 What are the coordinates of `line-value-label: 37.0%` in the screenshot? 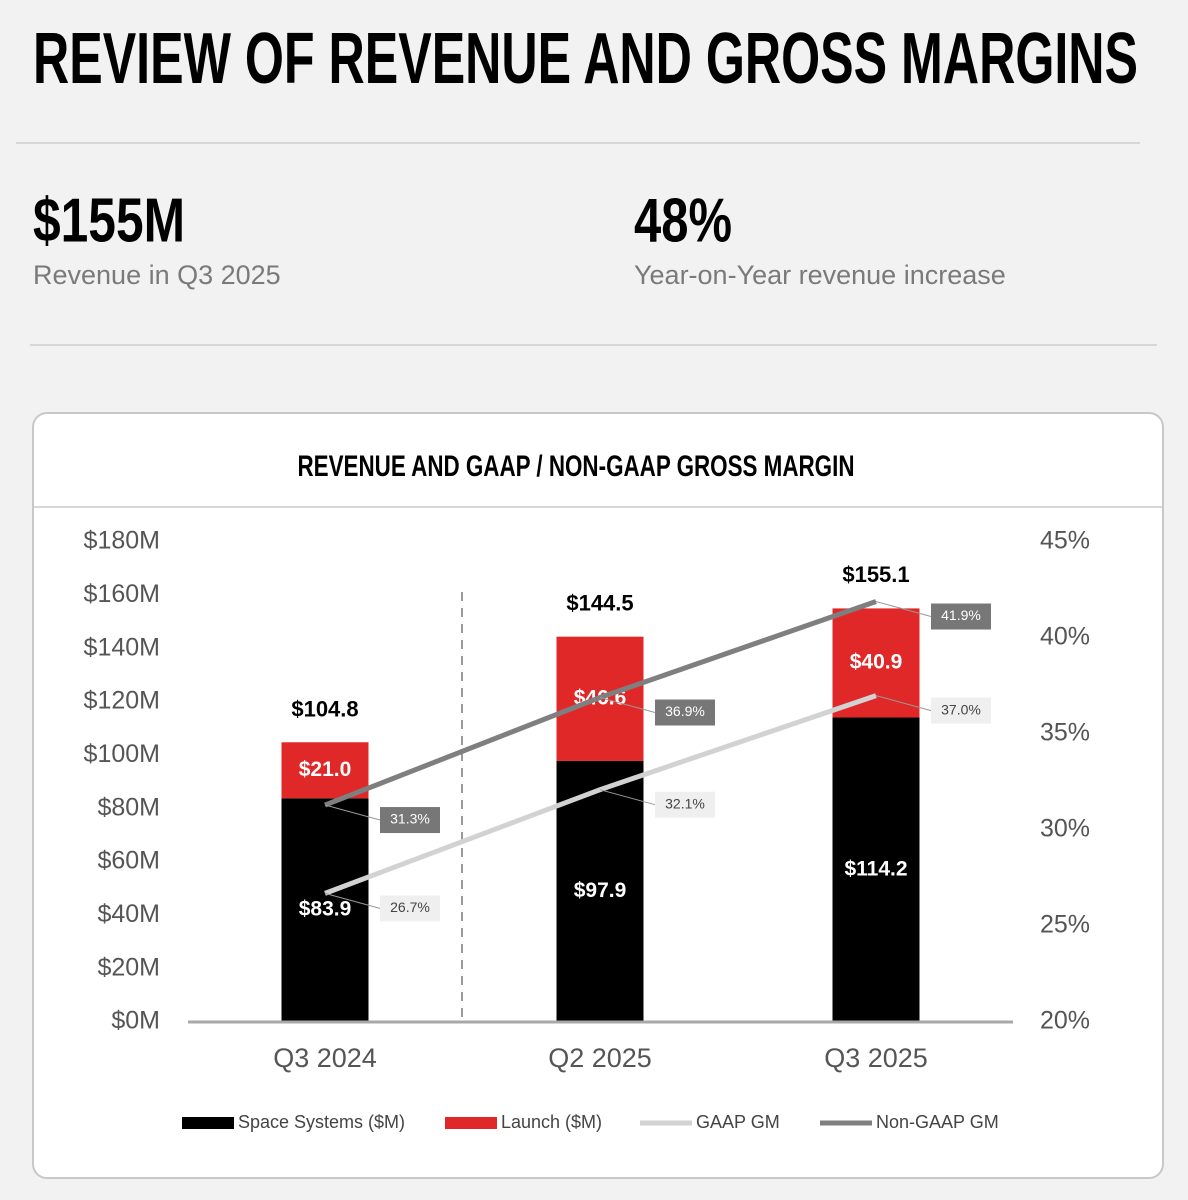 It's located at (961, 709).